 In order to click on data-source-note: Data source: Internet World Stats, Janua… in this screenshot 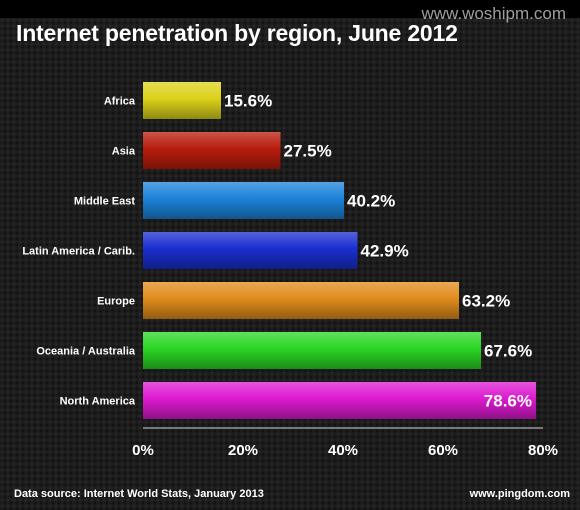, I will do `click(139, 494)`.